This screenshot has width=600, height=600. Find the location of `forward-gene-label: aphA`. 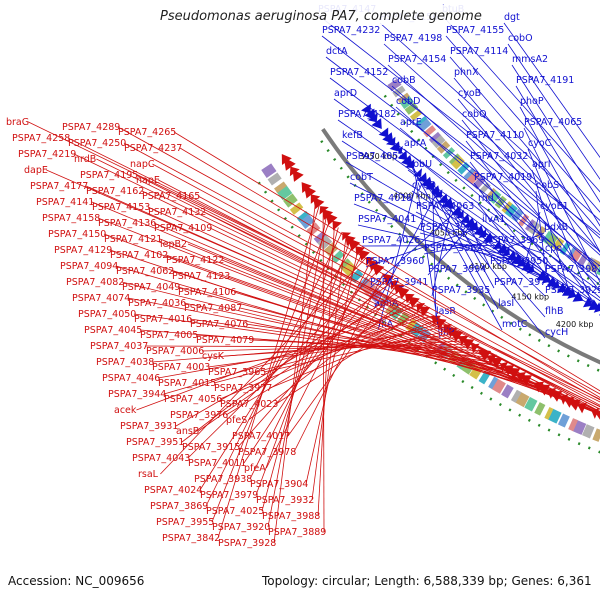

forward-gene-label: aphA is located at coordinates (386, 303).